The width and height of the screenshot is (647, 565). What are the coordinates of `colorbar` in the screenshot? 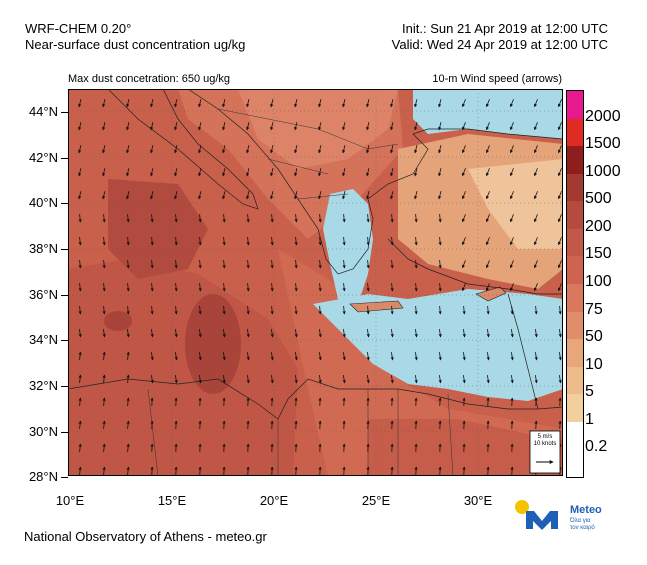 It's located at (575, 284).